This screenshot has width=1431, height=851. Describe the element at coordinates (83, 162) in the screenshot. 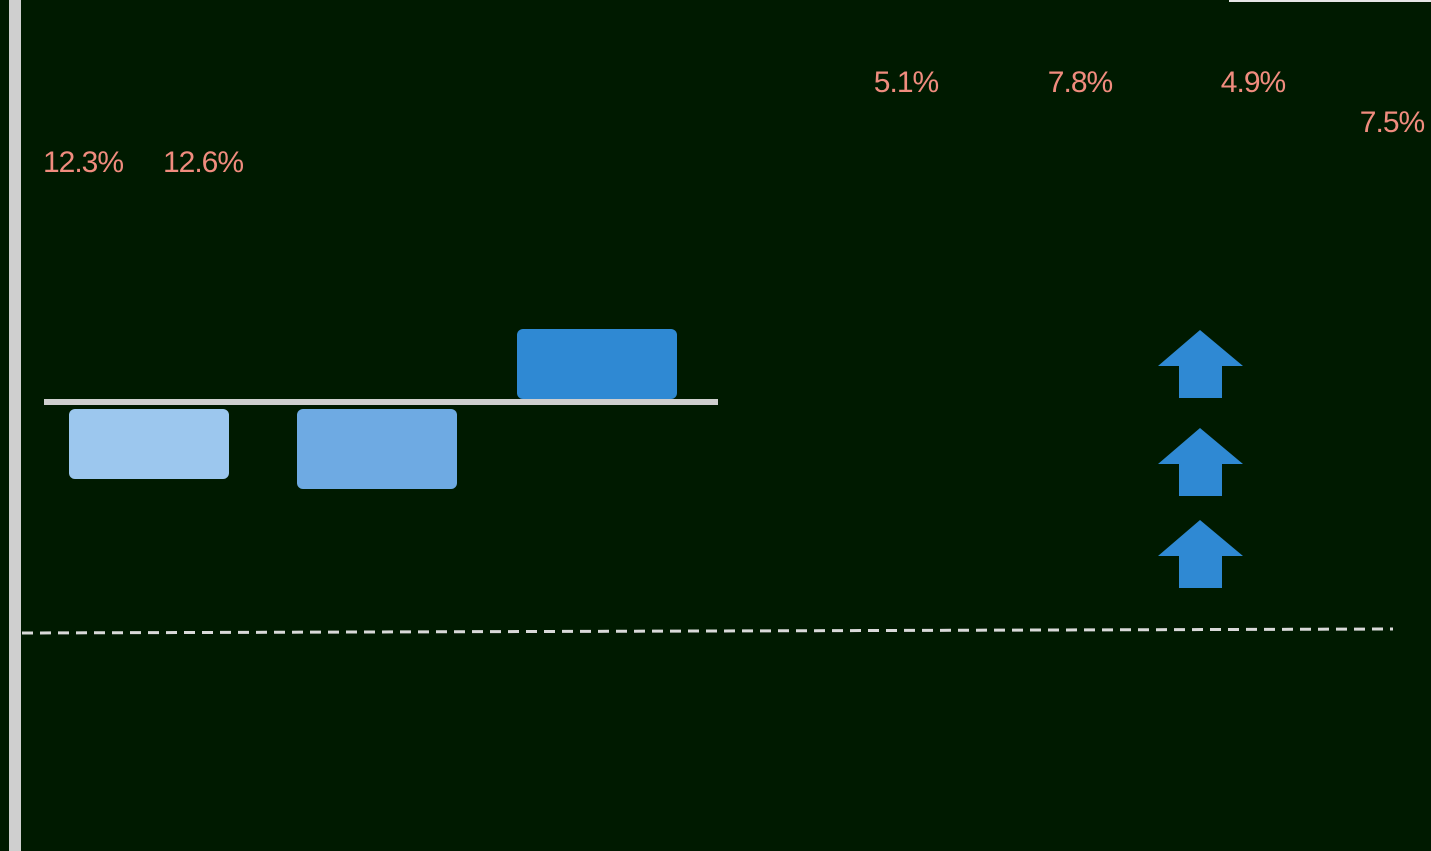

I see `value-label-1: 12.3%` at that location.